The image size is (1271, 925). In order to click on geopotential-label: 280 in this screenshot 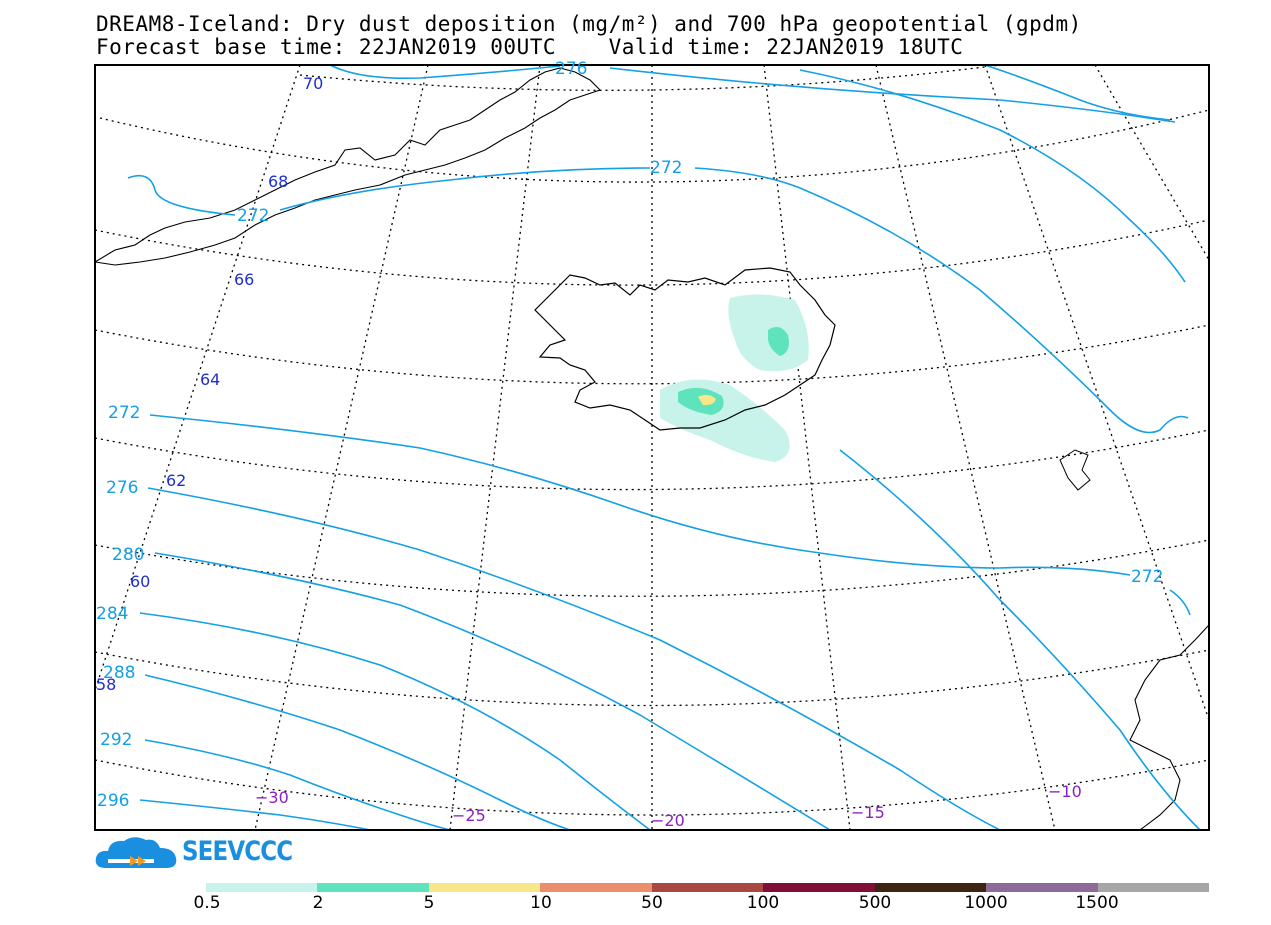, I will do `click(128, 555)`.